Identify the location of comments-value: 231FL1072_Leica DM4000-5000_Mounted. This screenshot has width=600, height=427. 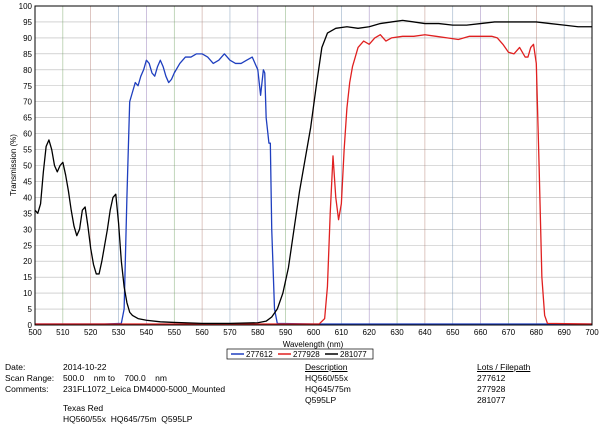
(144, 389).